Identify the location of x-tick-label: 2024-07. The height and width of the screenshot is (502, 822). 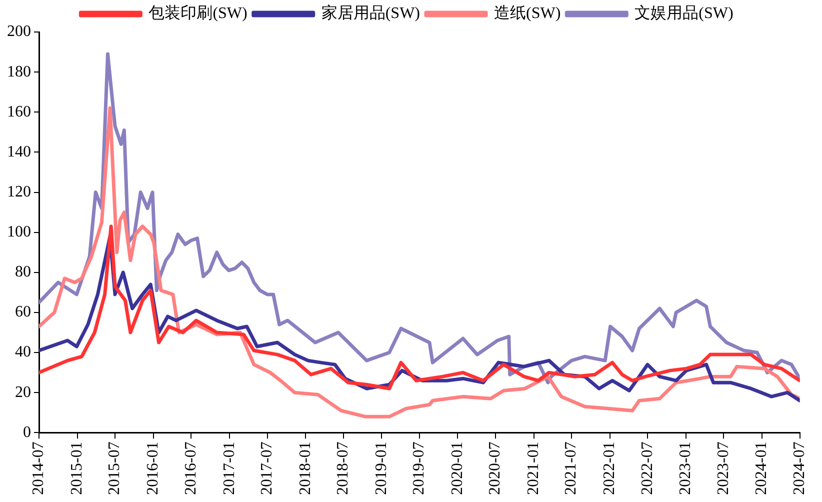
(799, 468).